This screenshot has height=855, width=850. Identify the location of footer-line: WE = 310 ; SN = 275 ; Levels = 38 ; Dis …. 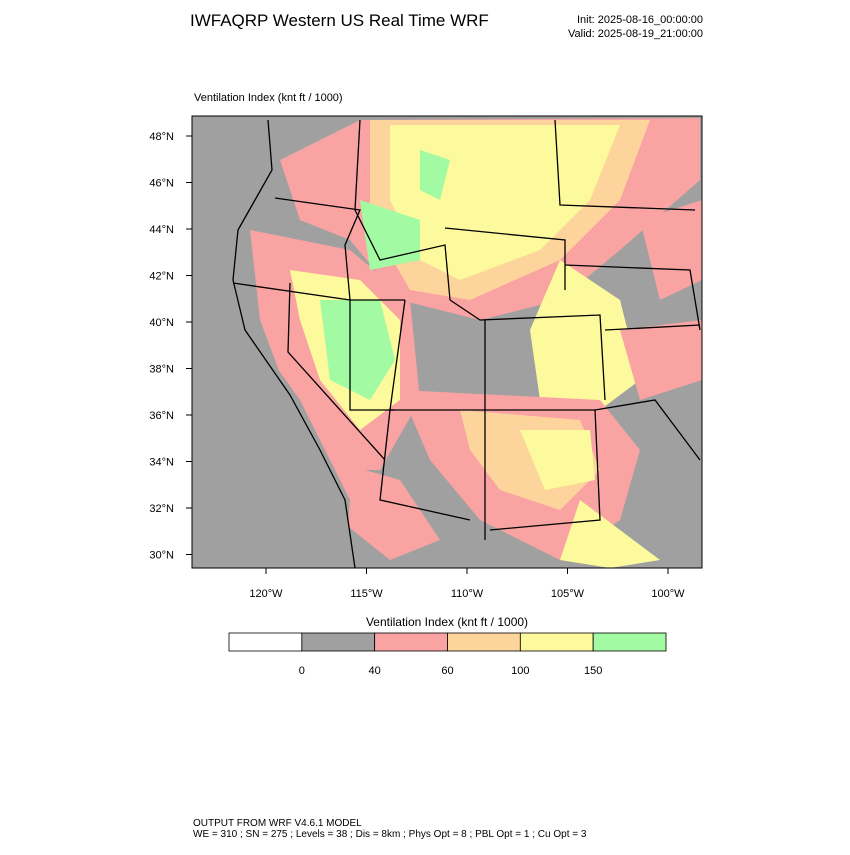
(390, 834).